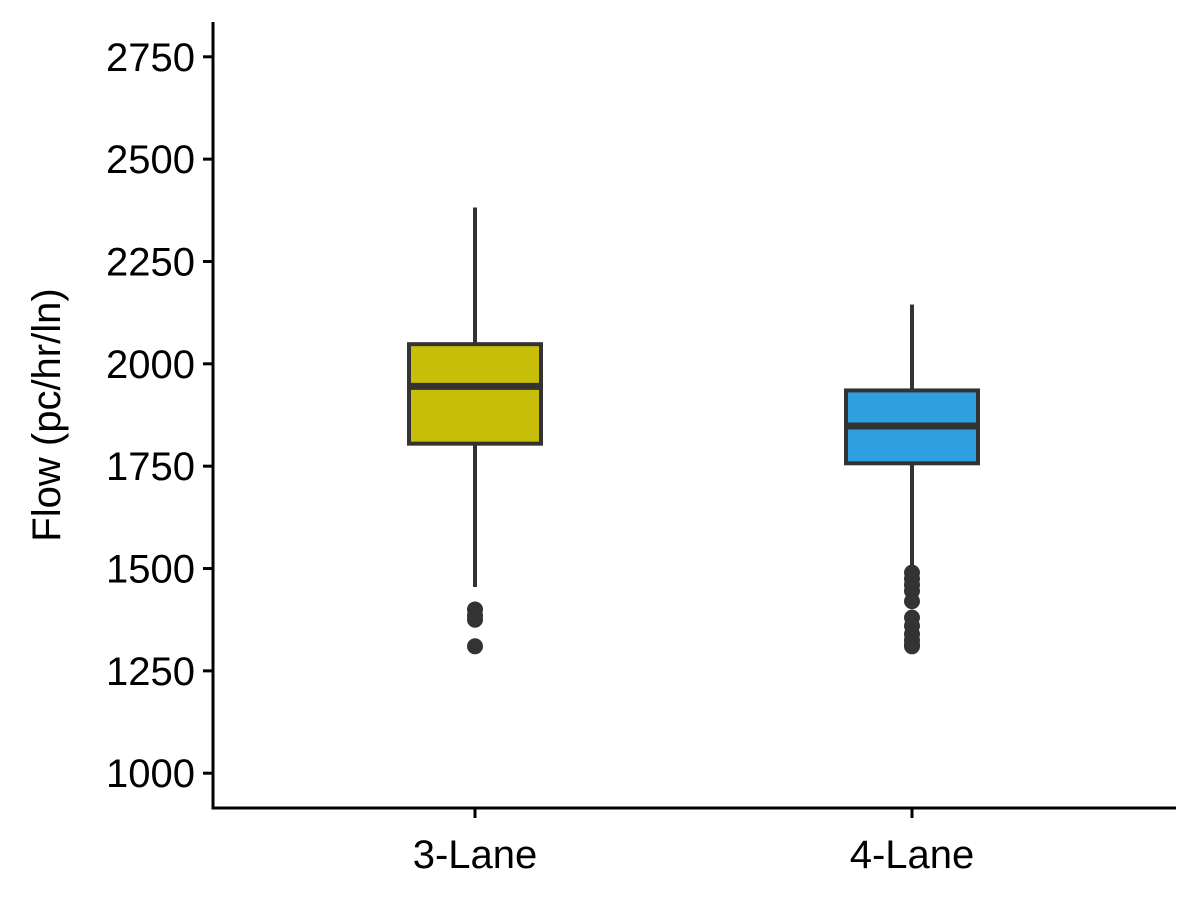  What do you see at coordinates (150, 672) in the screenshot?
I see `y-tick-label: 1250` at bounding box center [150, 672].